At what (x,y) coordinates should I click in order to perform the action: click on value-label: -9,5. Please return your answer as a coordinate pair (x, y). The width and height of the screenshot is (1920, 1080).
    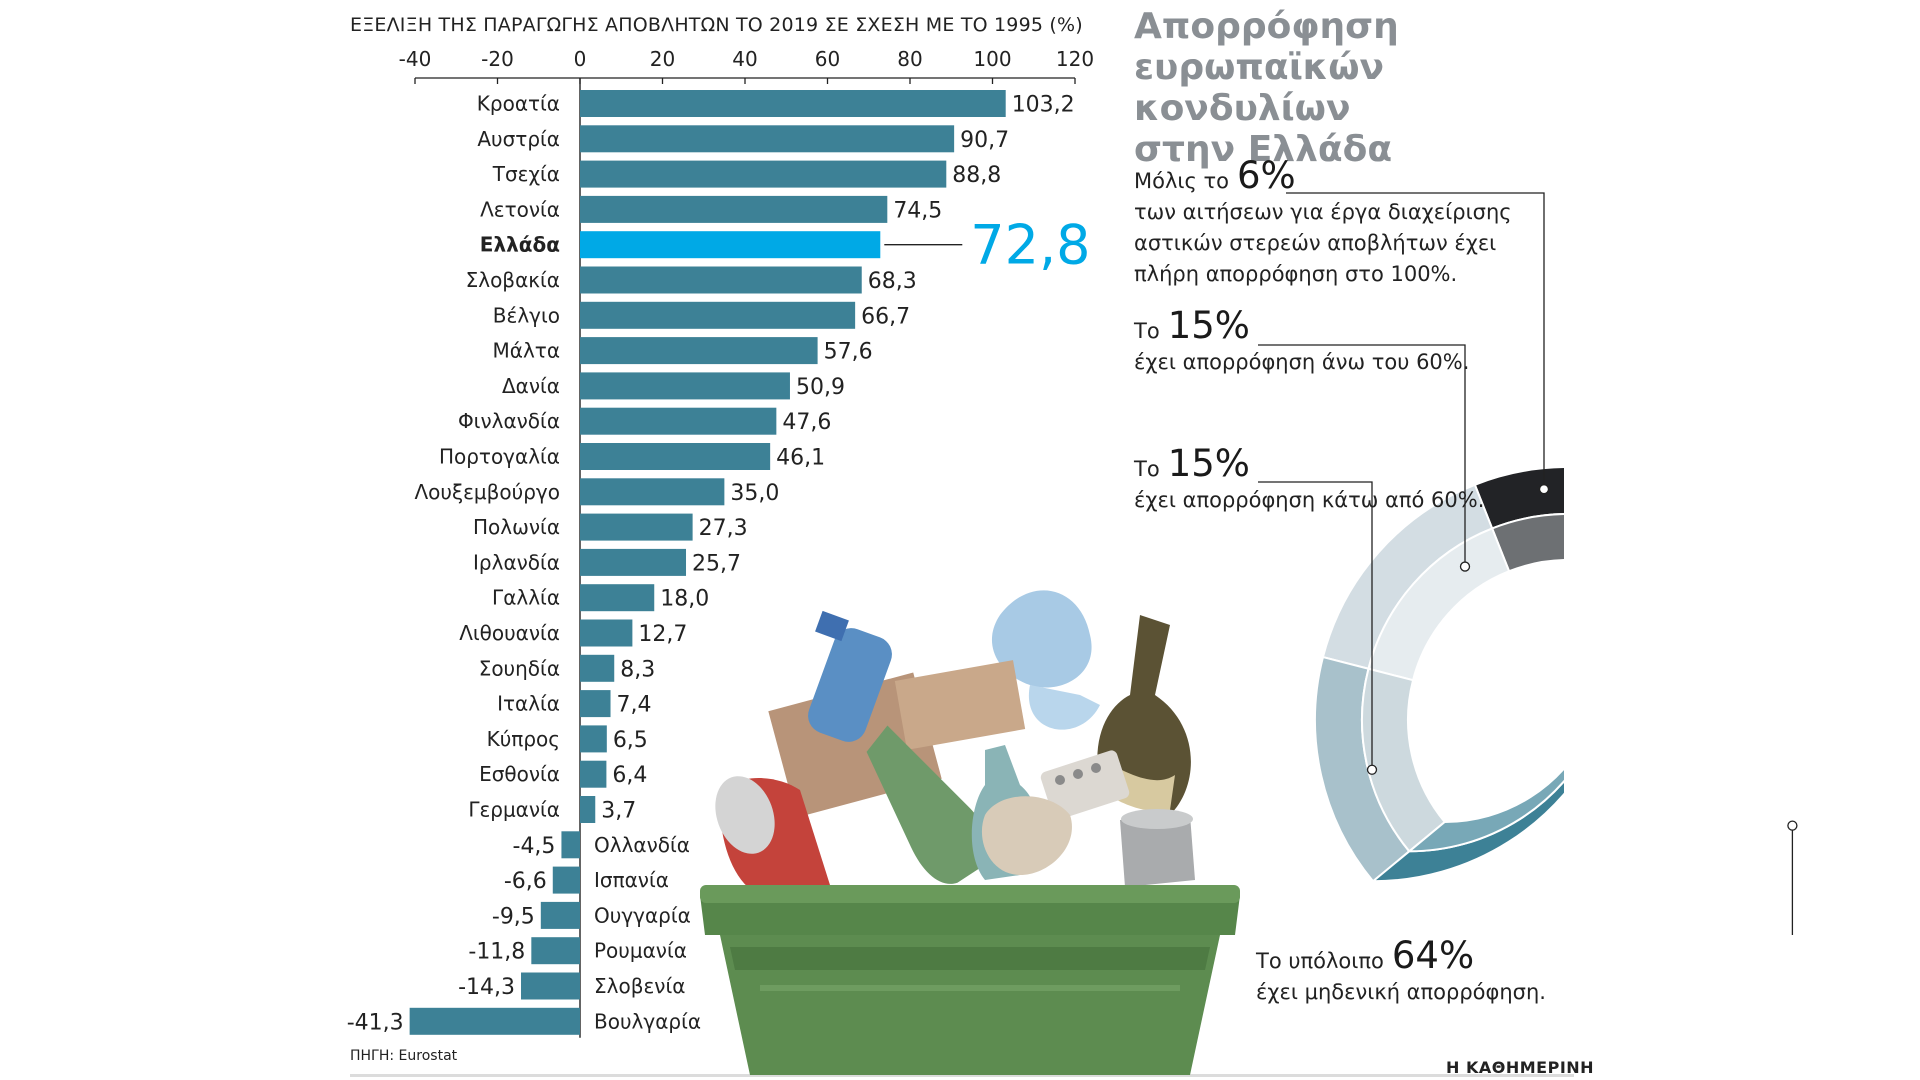
    Looking at the image, I should click on (513, 916).